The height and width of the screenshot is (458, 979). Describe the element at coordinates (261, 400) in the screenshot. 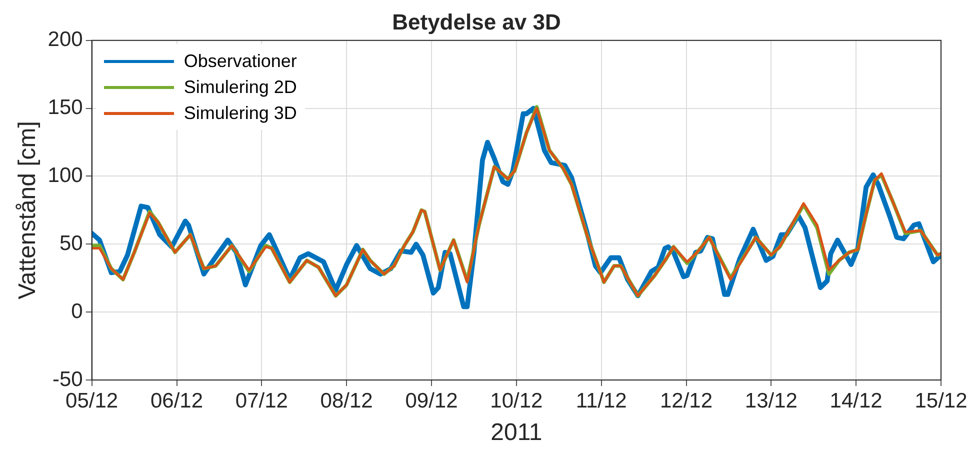

I see `x-tick-label: 07/12` at that location.